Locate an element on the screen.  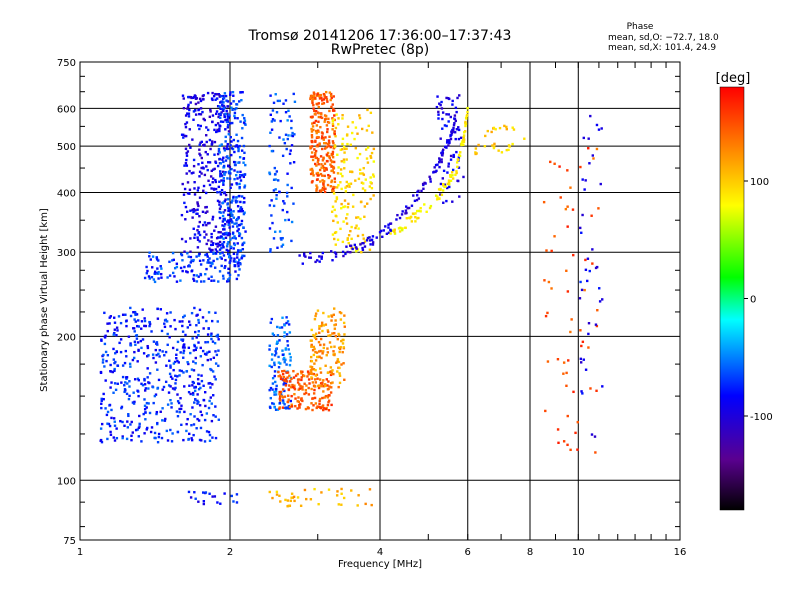
y-tick-label: 100 is located at coordinates (66, 481).